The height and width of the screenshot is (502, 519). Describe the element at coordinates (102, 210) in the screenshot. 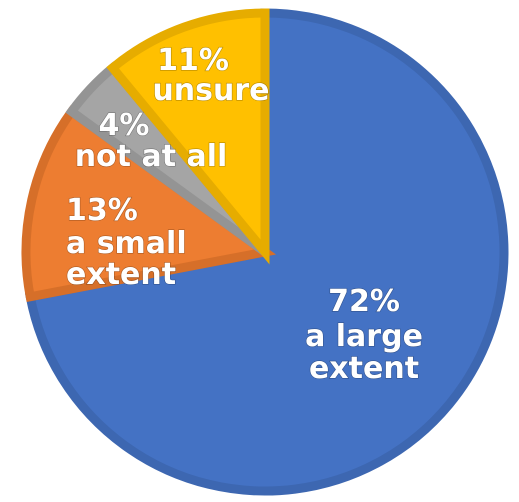

I see `slice-pct-label-small: 13%` at that location.